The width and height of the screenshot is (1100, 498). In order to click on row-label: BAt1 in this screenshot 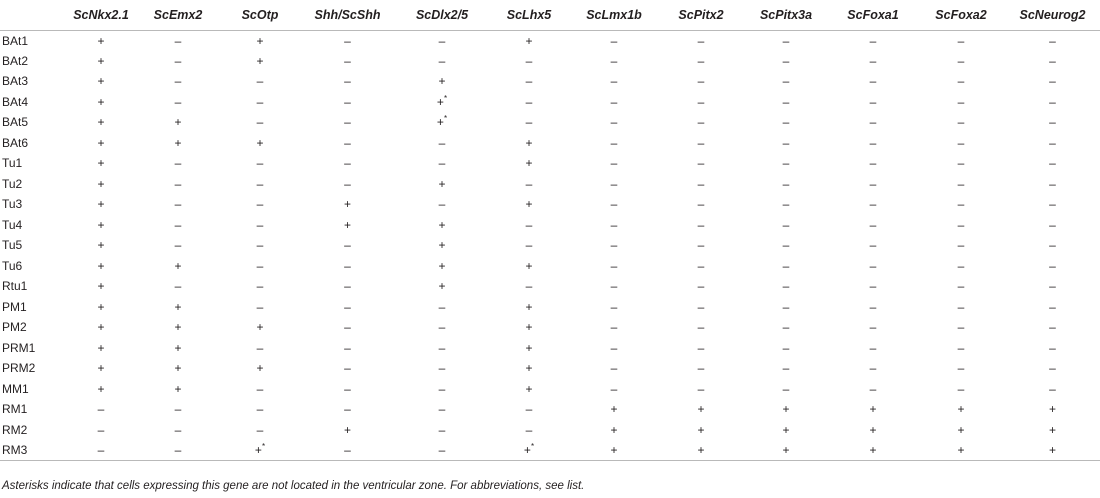, I will do `click(15, 40)`.